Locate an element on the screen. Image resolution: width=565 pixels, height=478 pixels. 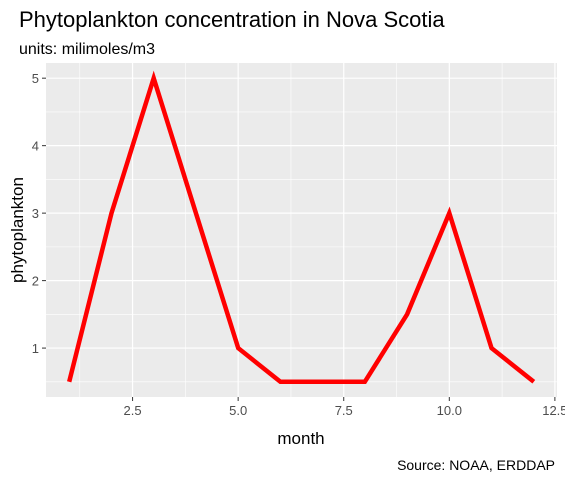
x-tick-label: 10.0 is located at coordinates (449, 410).